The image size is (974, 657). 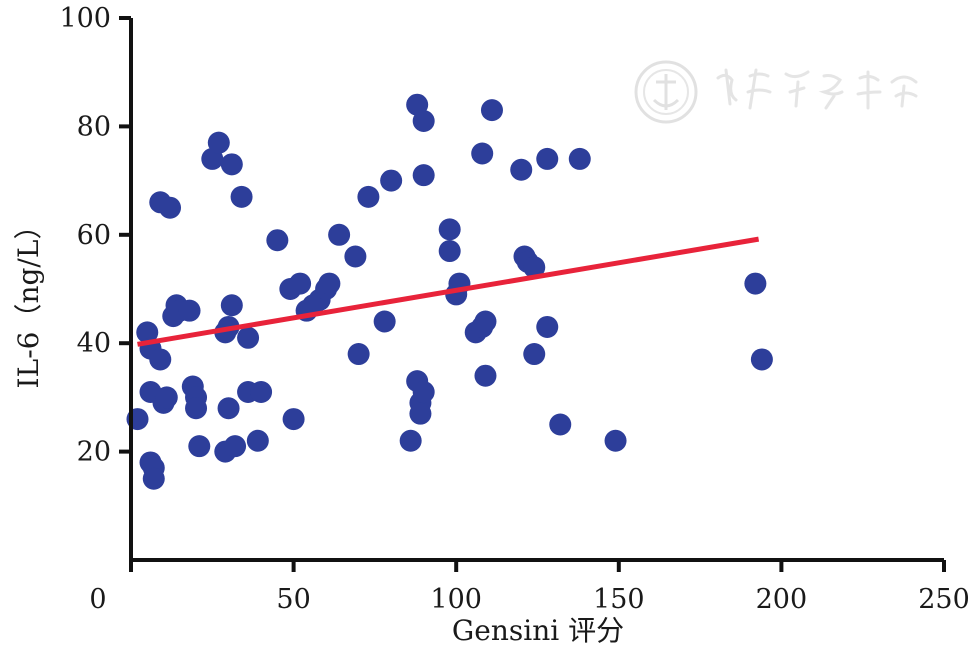 I want to click on trendline-layer, so click(x=448, y=291).